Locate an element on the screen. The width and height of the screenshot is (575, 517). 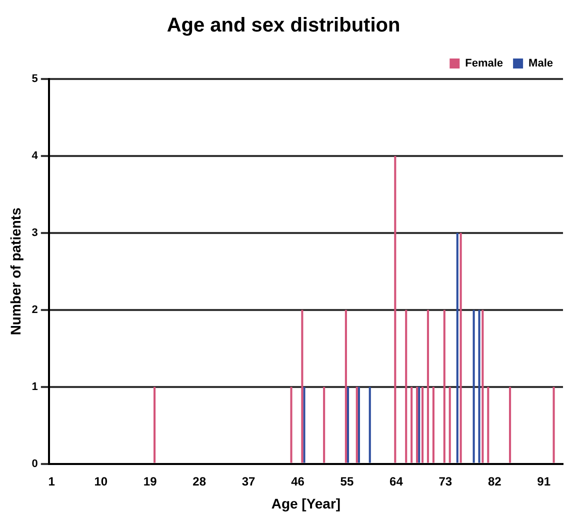
x-axis-title: Age [Year] is located at coordinates (306, 503).